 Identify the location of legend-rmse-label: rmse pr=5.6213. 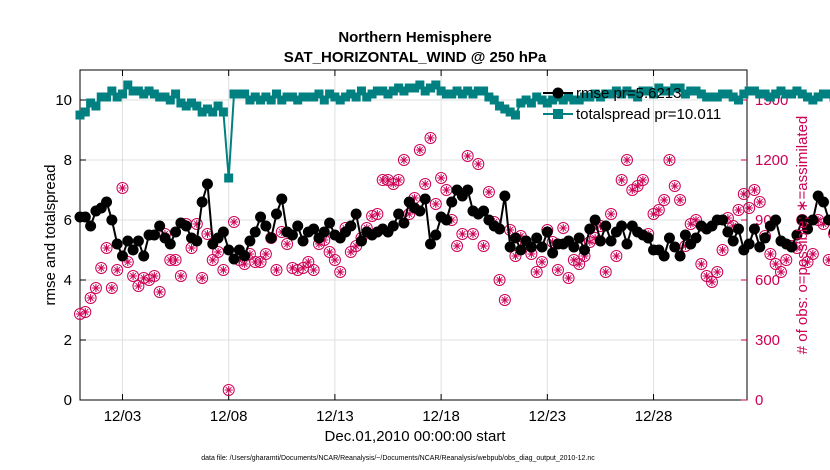
(628, 93).